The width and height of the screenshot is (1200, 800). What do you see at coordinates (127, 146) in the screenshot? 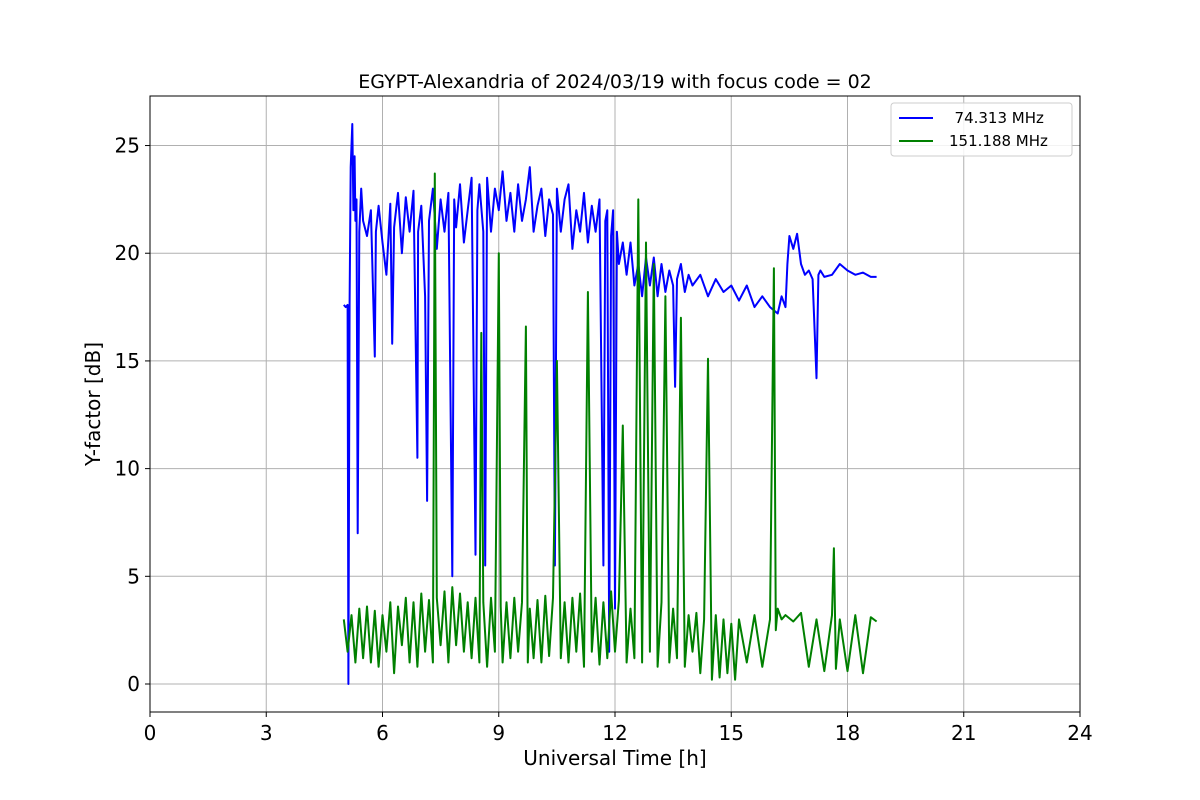
I see `y-tick-label: 25` at bounding box center [127, 146].